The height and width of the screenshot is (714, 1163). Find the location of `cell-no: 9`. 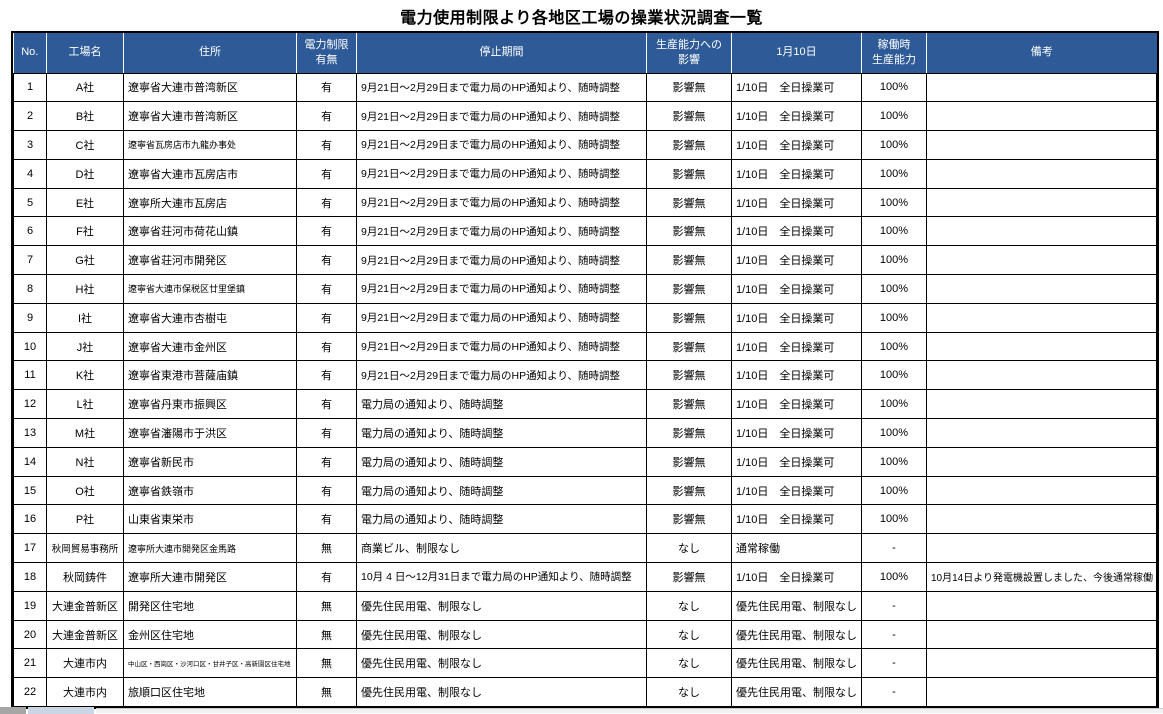

cell-no: 9 is located at coordinates (30, 317).